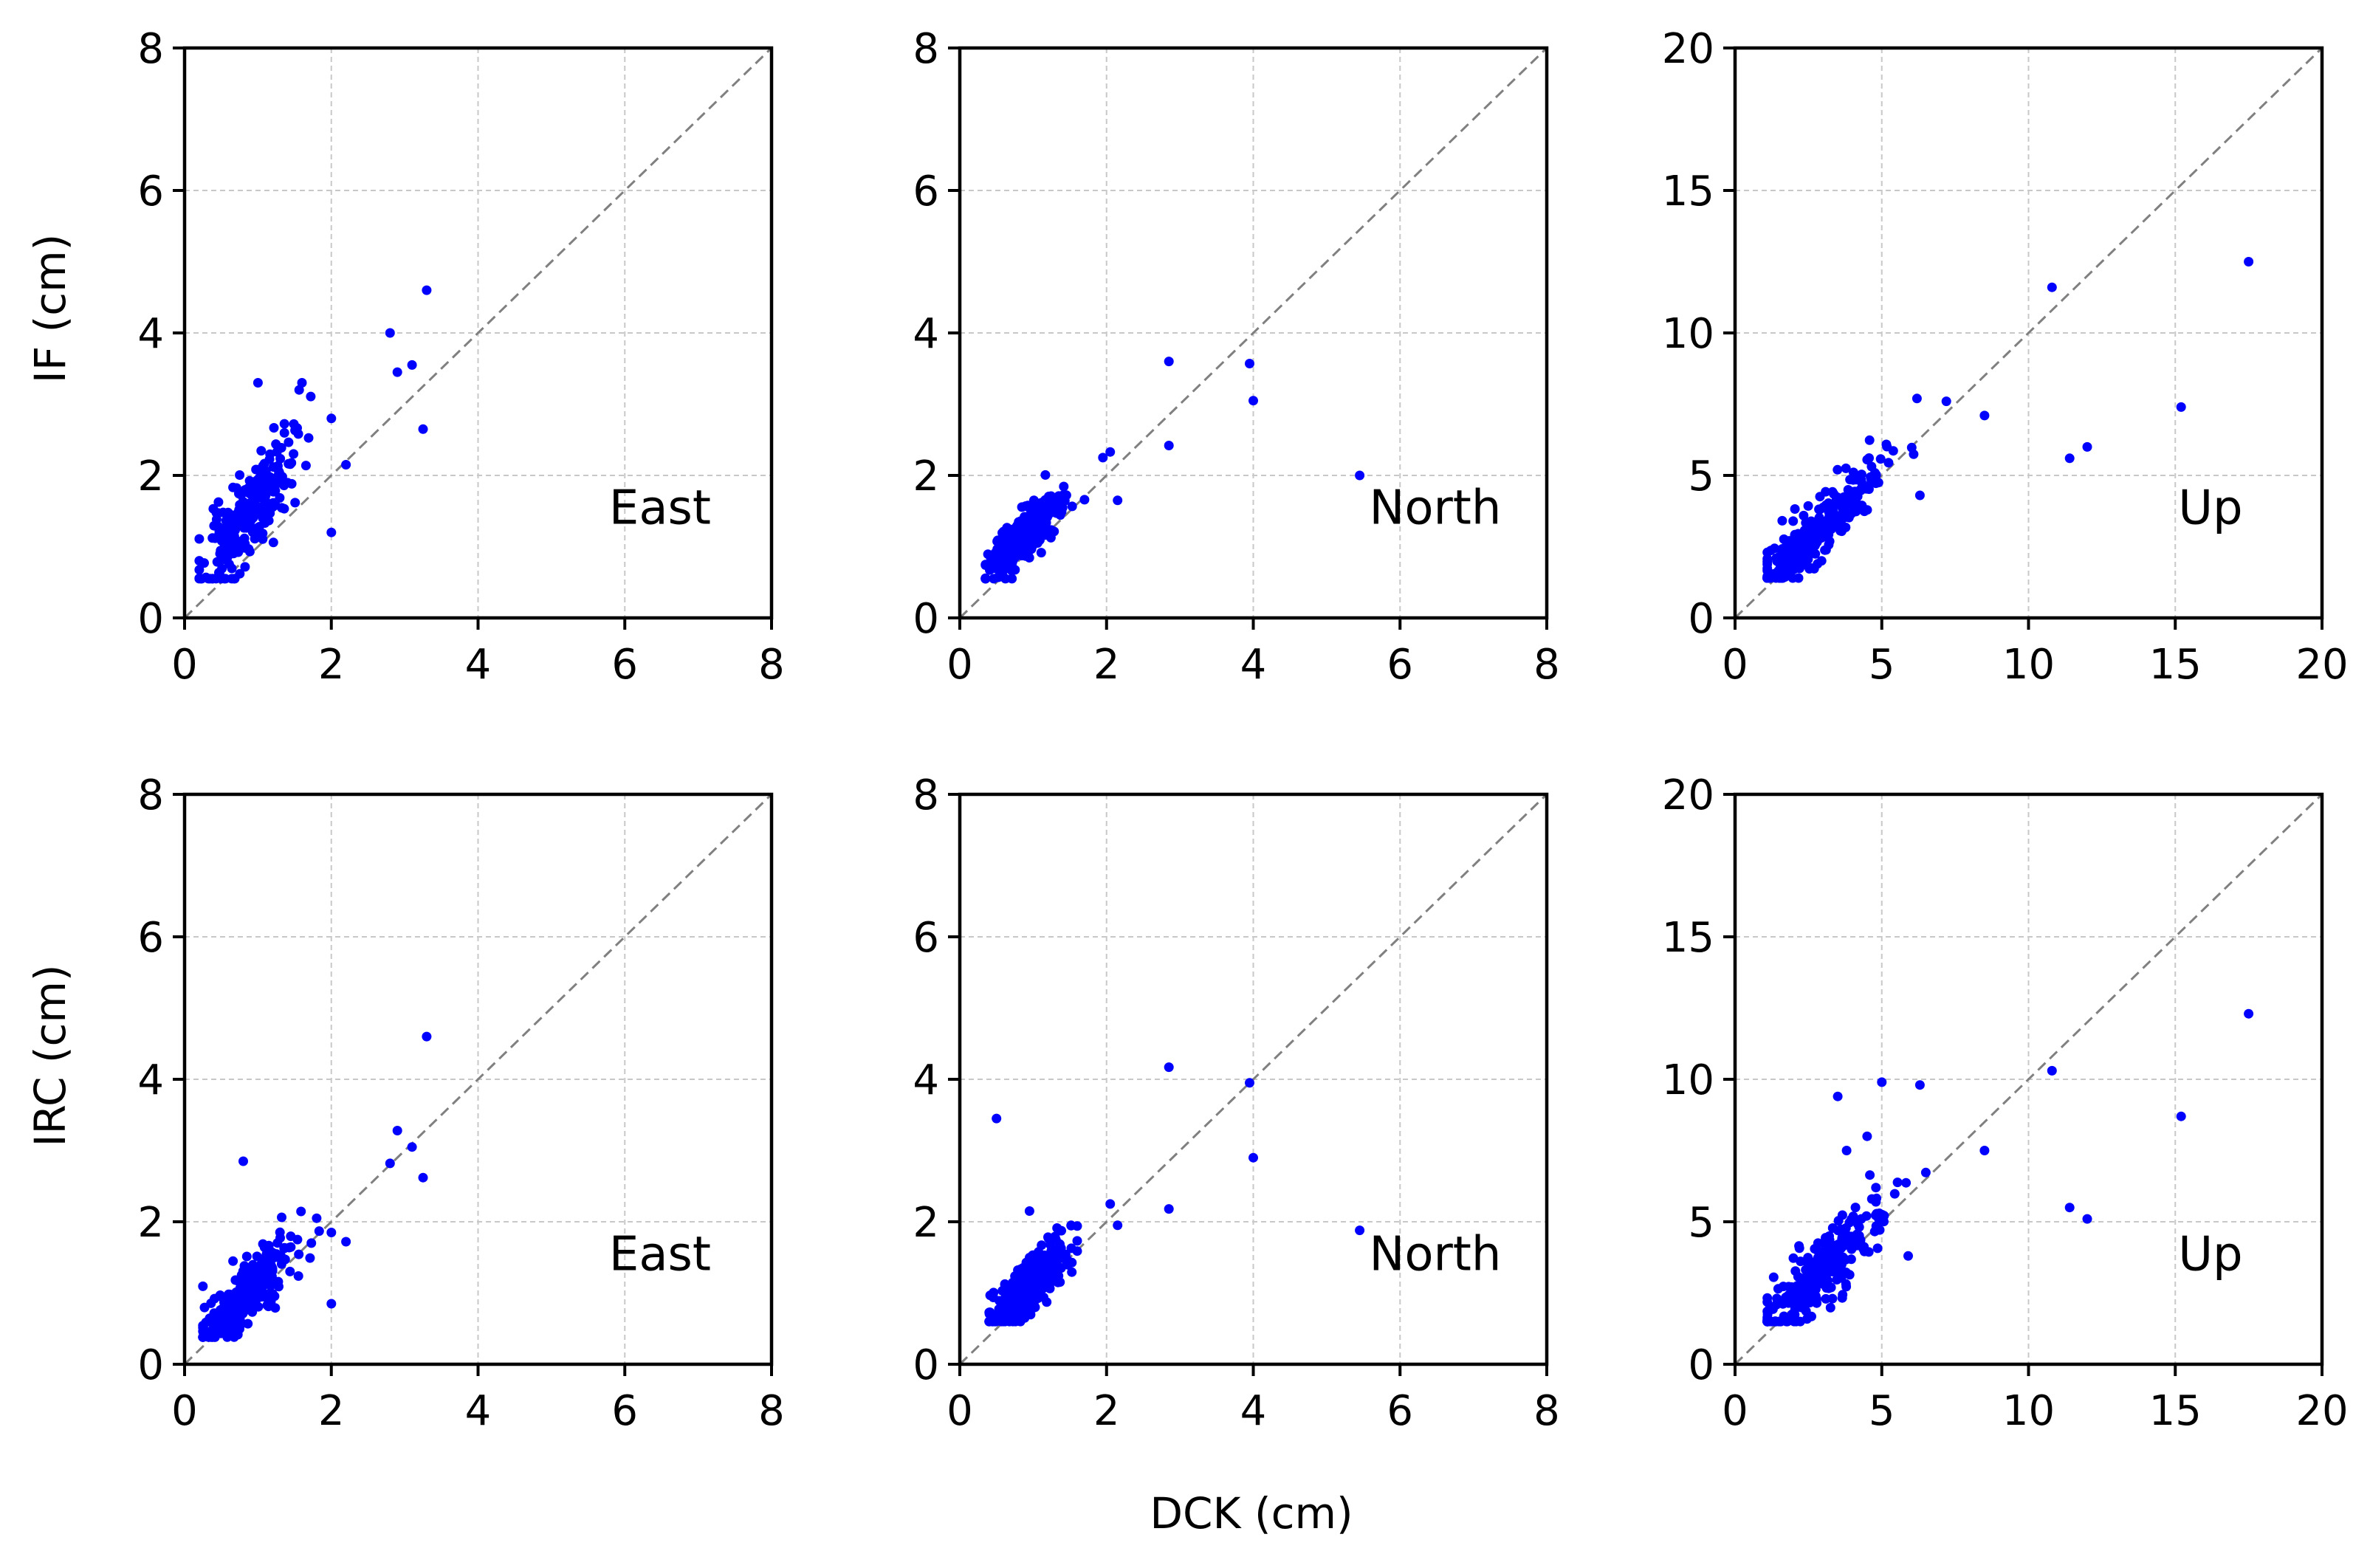 Image resolution: width=2370 pixels, height=1568 pixels. What do you see at coordinates (1735, 665) in the screenshot?
I see `x-tick-label: 0` at bounding box center [1735, 665].